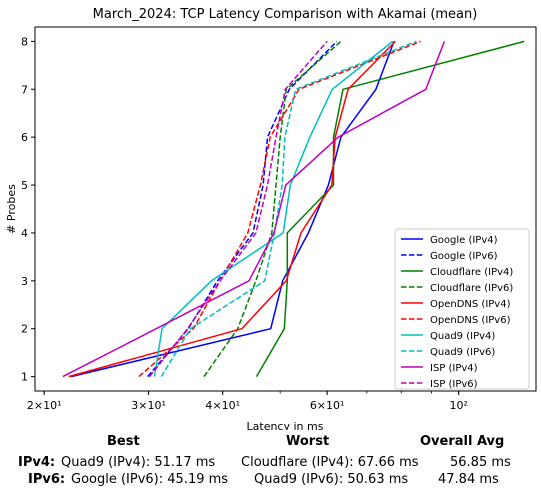 This screenshot has height=496, width=541. I want to click on legend-box, so click(462, 309).